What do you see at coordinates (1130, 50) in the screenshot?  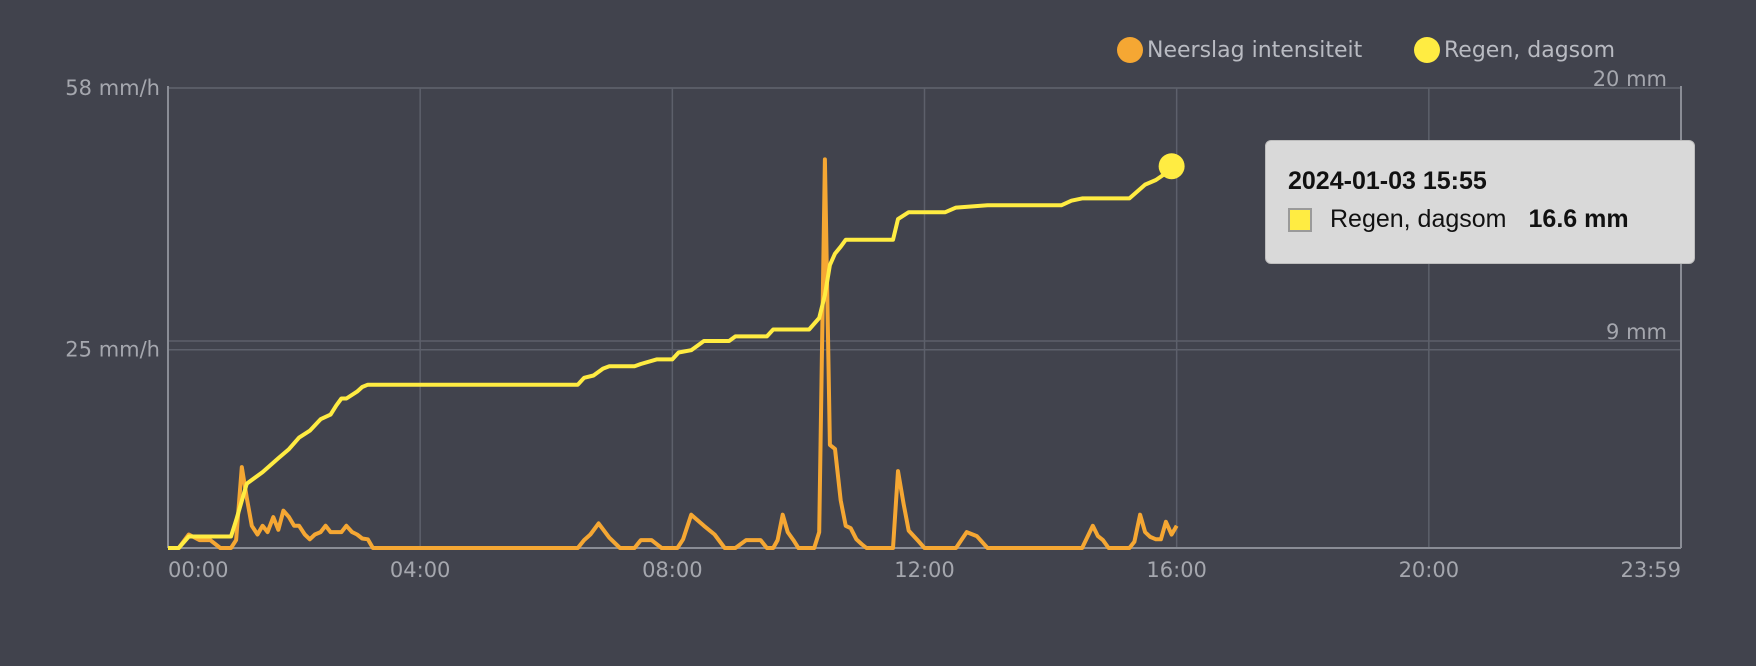 I see `legend-dot-intensity` at bounding box center [1130, 50].